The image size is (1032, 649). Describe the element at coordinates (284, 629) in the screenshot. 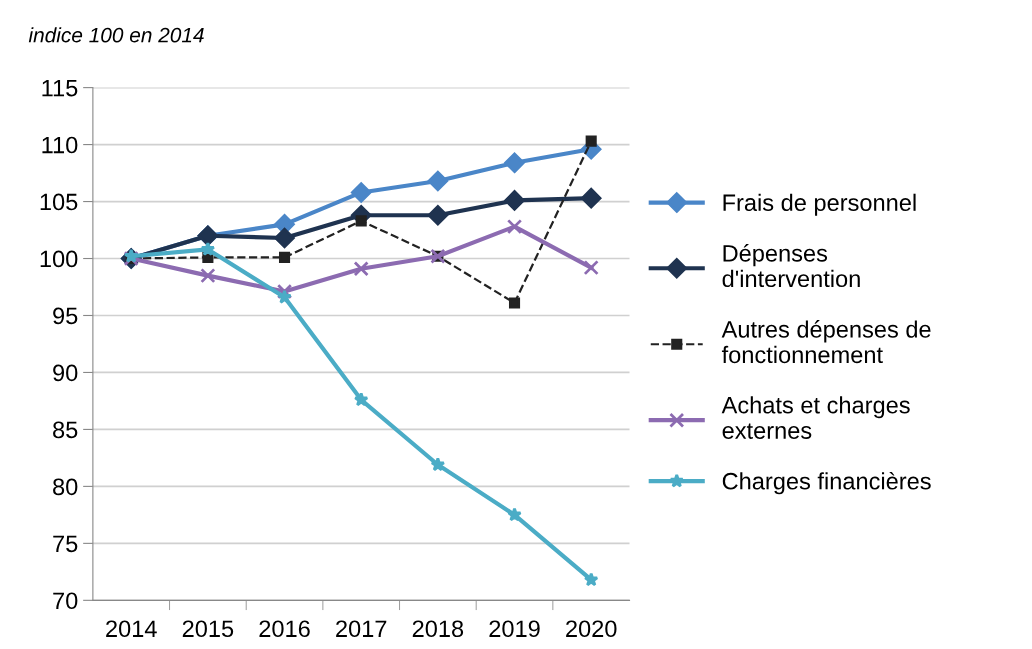

I see `x-tick-label: 2016` at that location.